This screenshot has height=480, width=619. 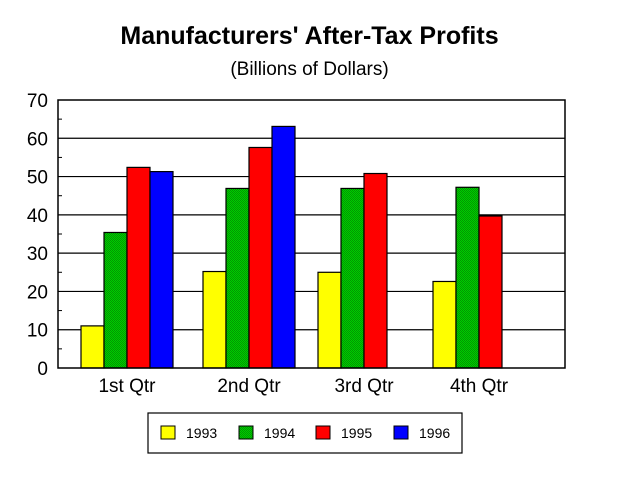 What do you see at coordinates (168, 432) in the screenshot?
I see `legend-swatch-1993` at bounding box center [168, 432].